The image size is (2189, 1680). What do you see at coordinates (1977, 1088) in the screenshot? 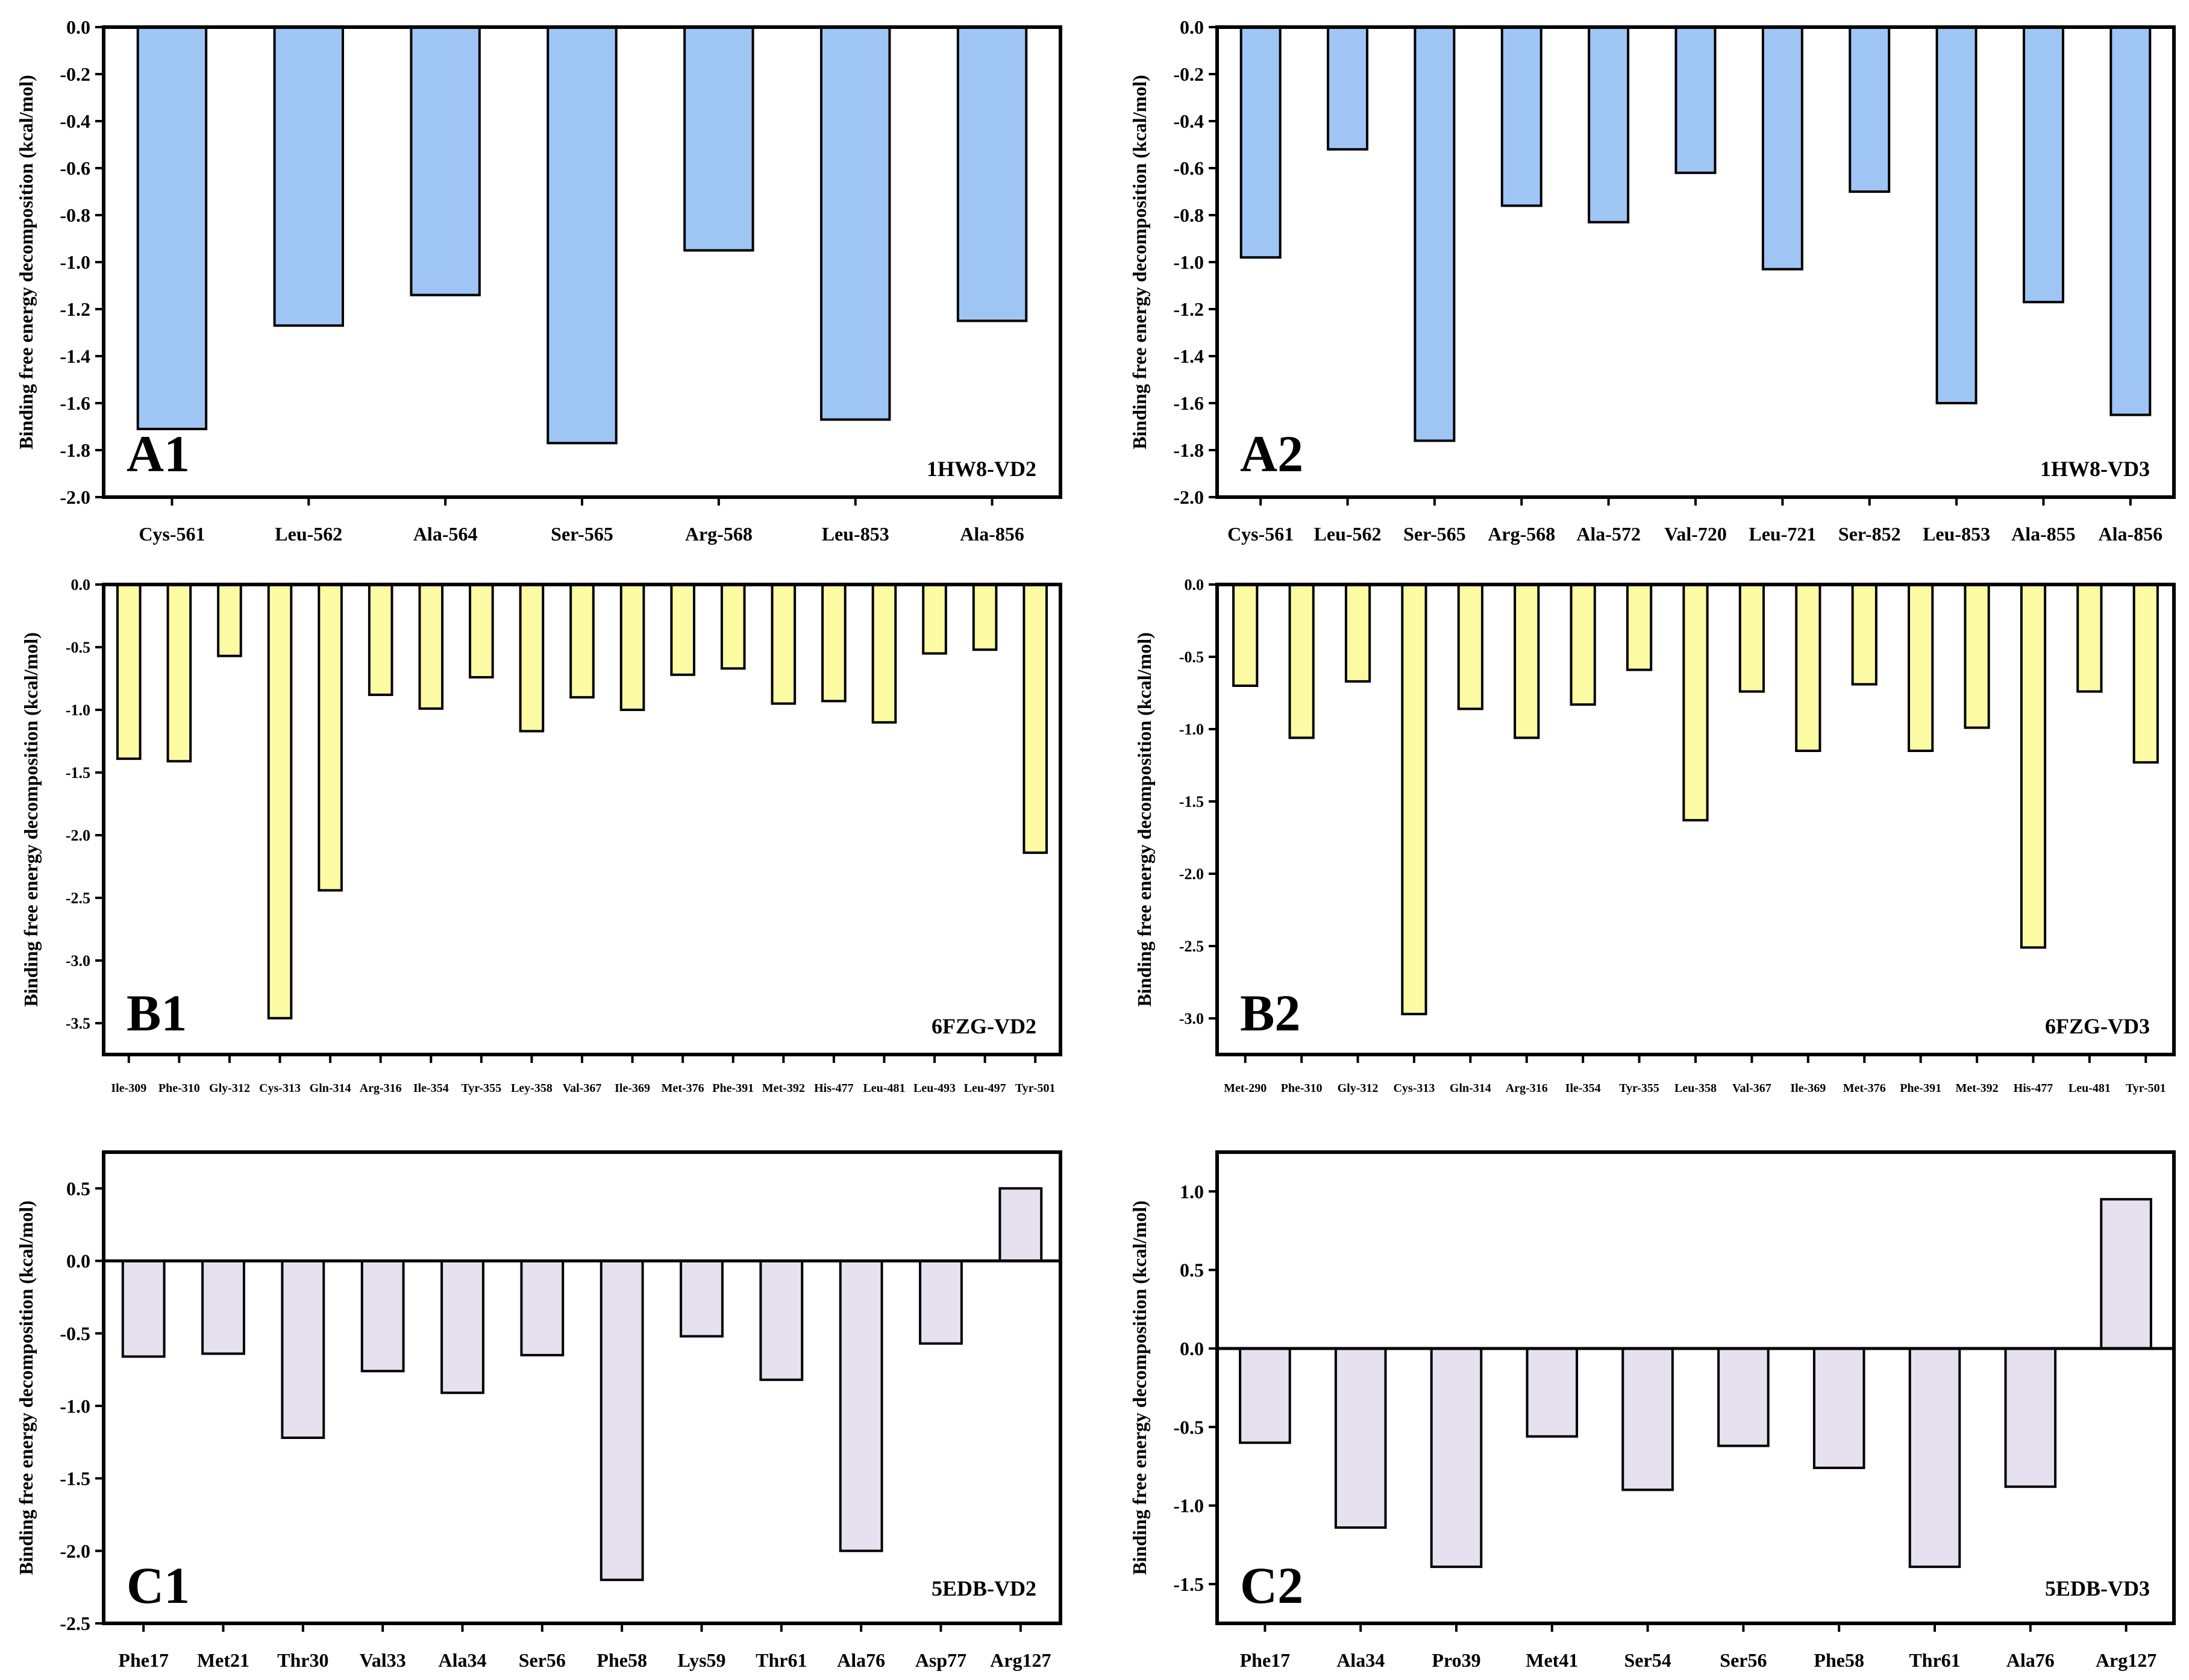
I see `b2-xtick-label: Met-392` at bounding box center [1977, 1088].